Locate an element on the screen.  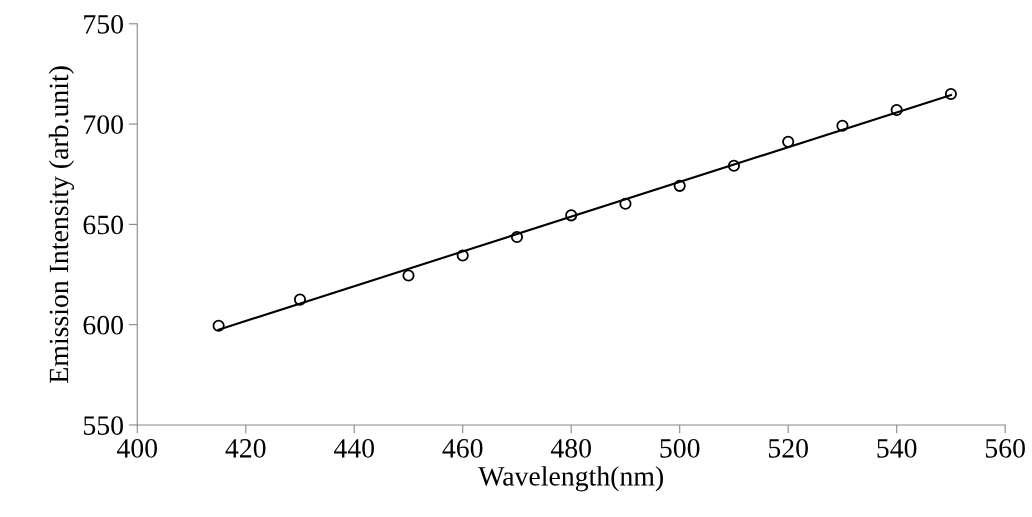
x-axis-title: Wavelength(nm) is located at coordinates (570, 479).